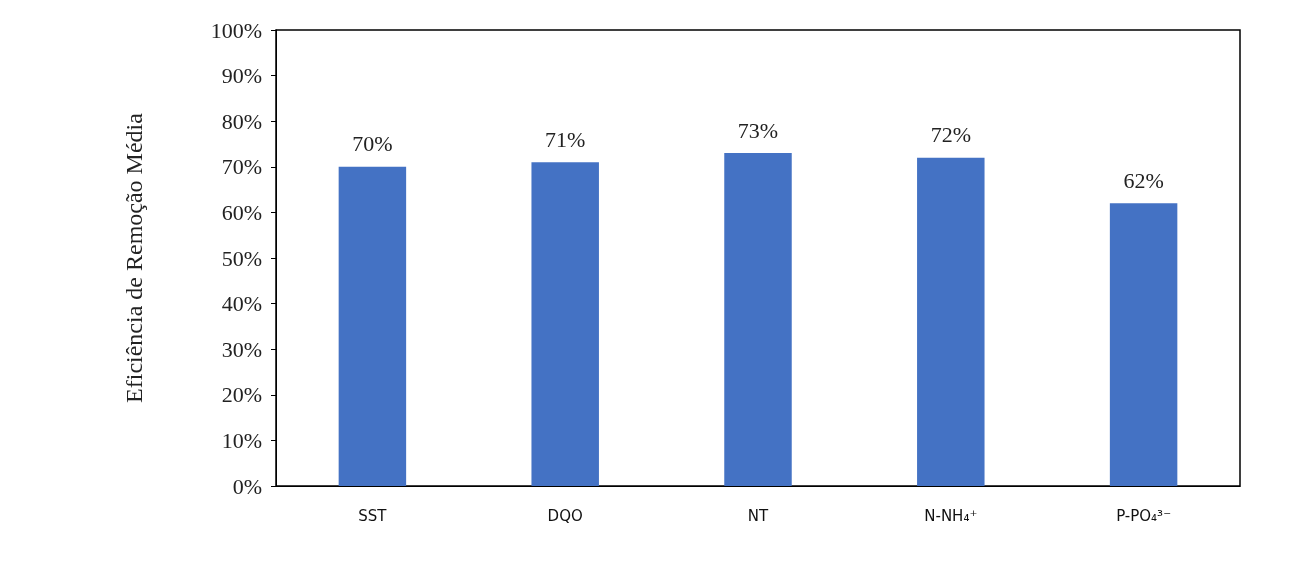 The image size is (1293, 561). I want to click on x-tick-label: SST, so click(373, 515).